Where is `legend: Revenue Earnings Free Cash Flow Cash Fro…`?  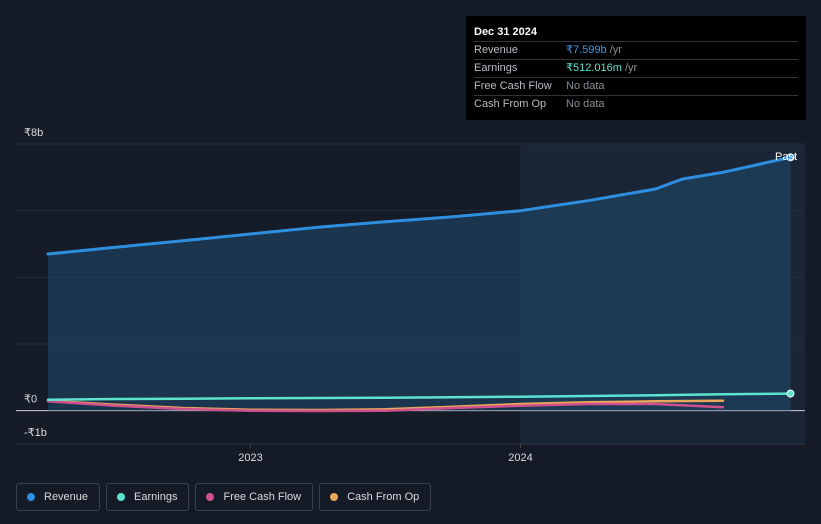
legend: Revenue Earnings Free Cash Flow Cash Fro… is located at coordinates (224, 497).